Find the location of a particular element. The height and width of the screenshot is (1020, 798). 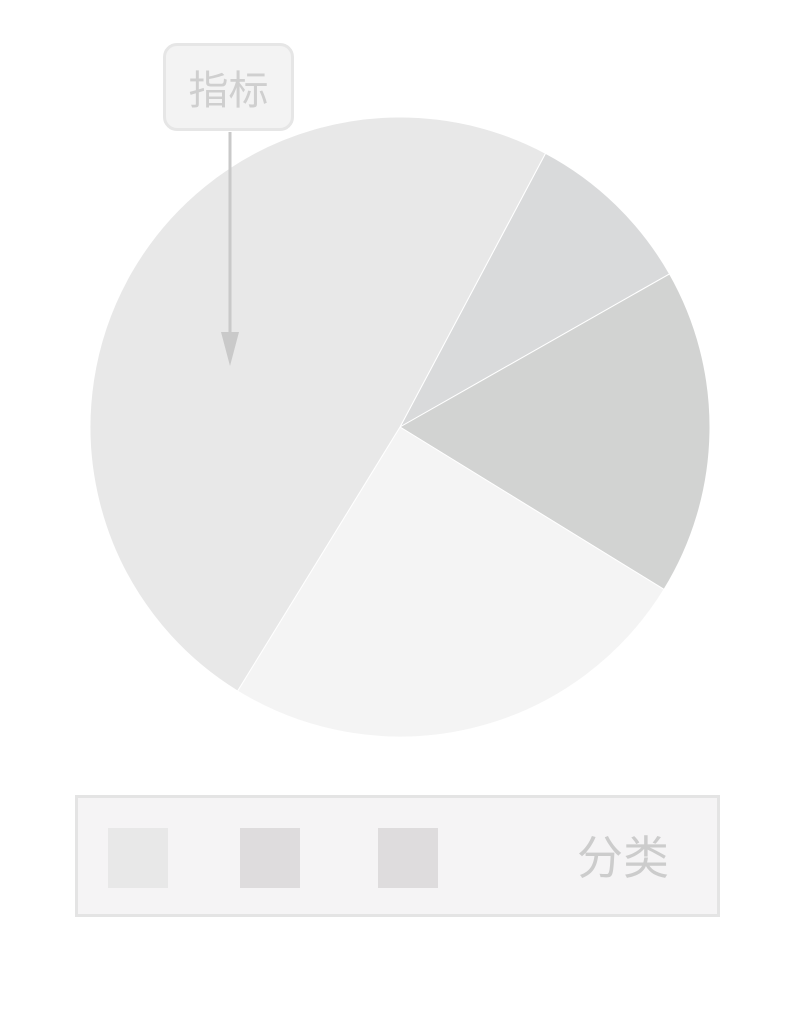

annotation-callout: 指标 is located at coordinates (228, 87).